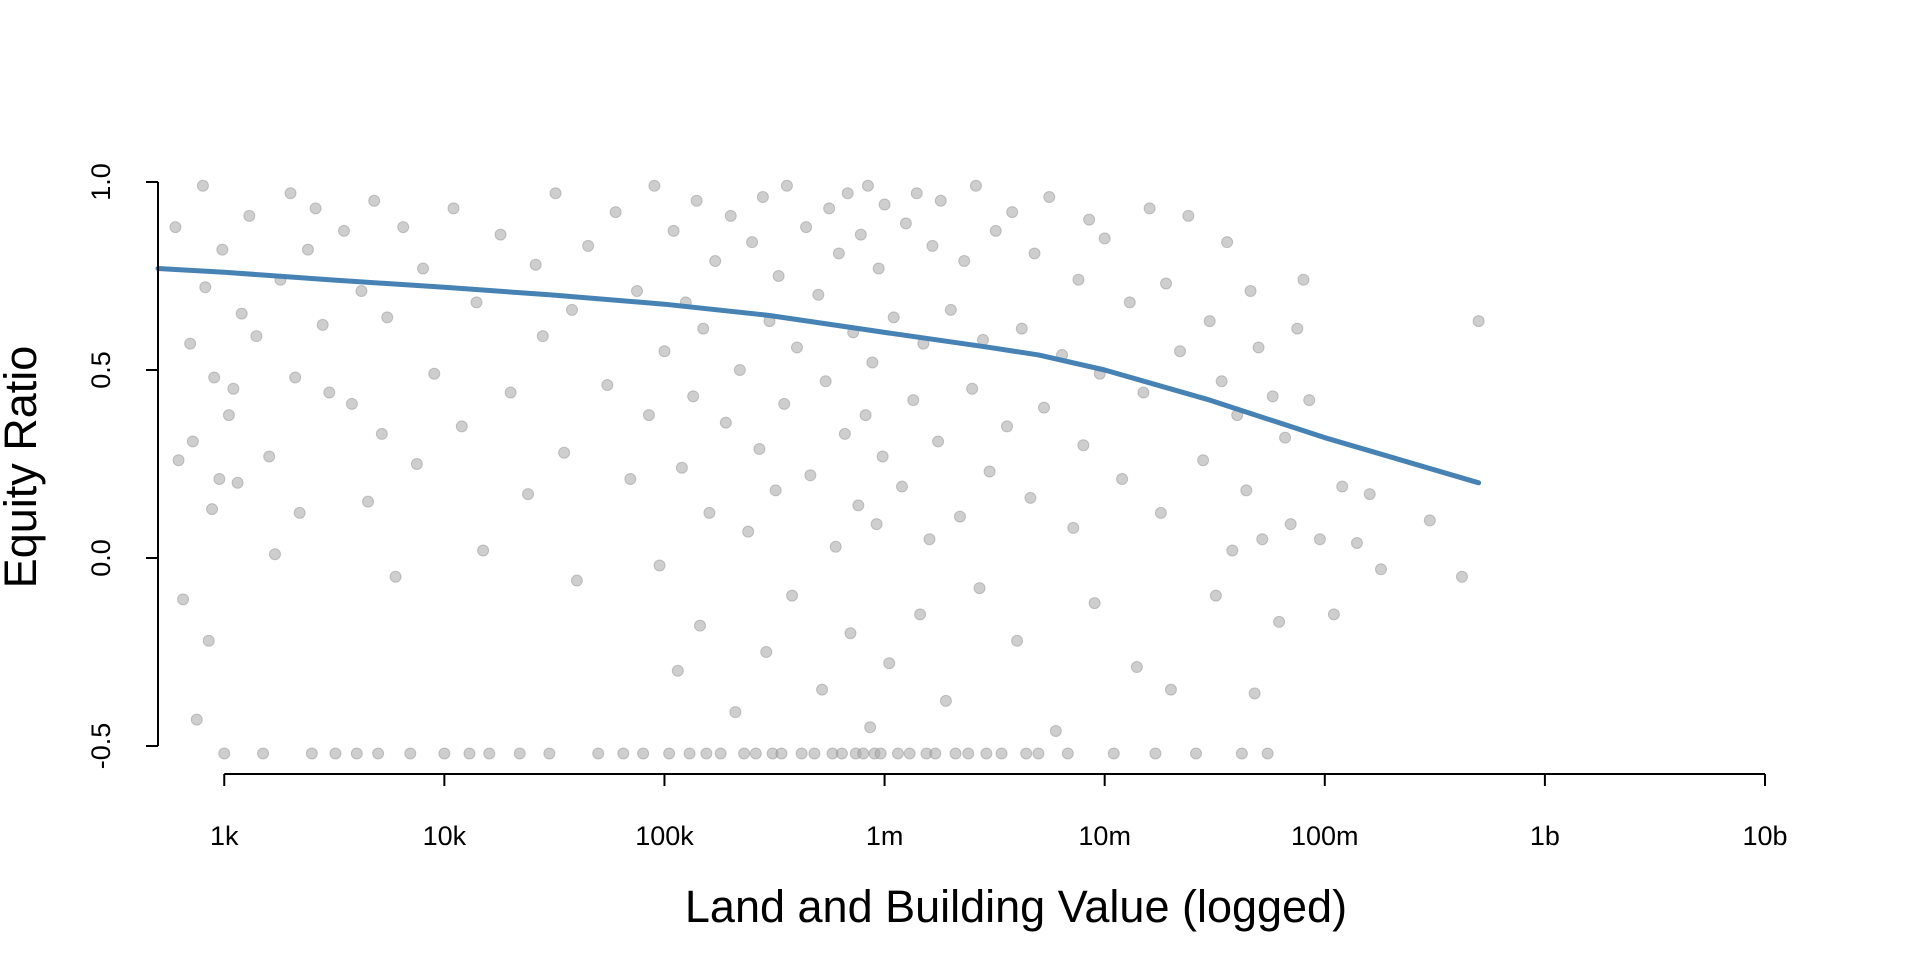 This screenshot has width=1920, height=960. Describe the element at coordinates (224, 836) in the screenshot. I see `x-tick-label: 1k` at that location.